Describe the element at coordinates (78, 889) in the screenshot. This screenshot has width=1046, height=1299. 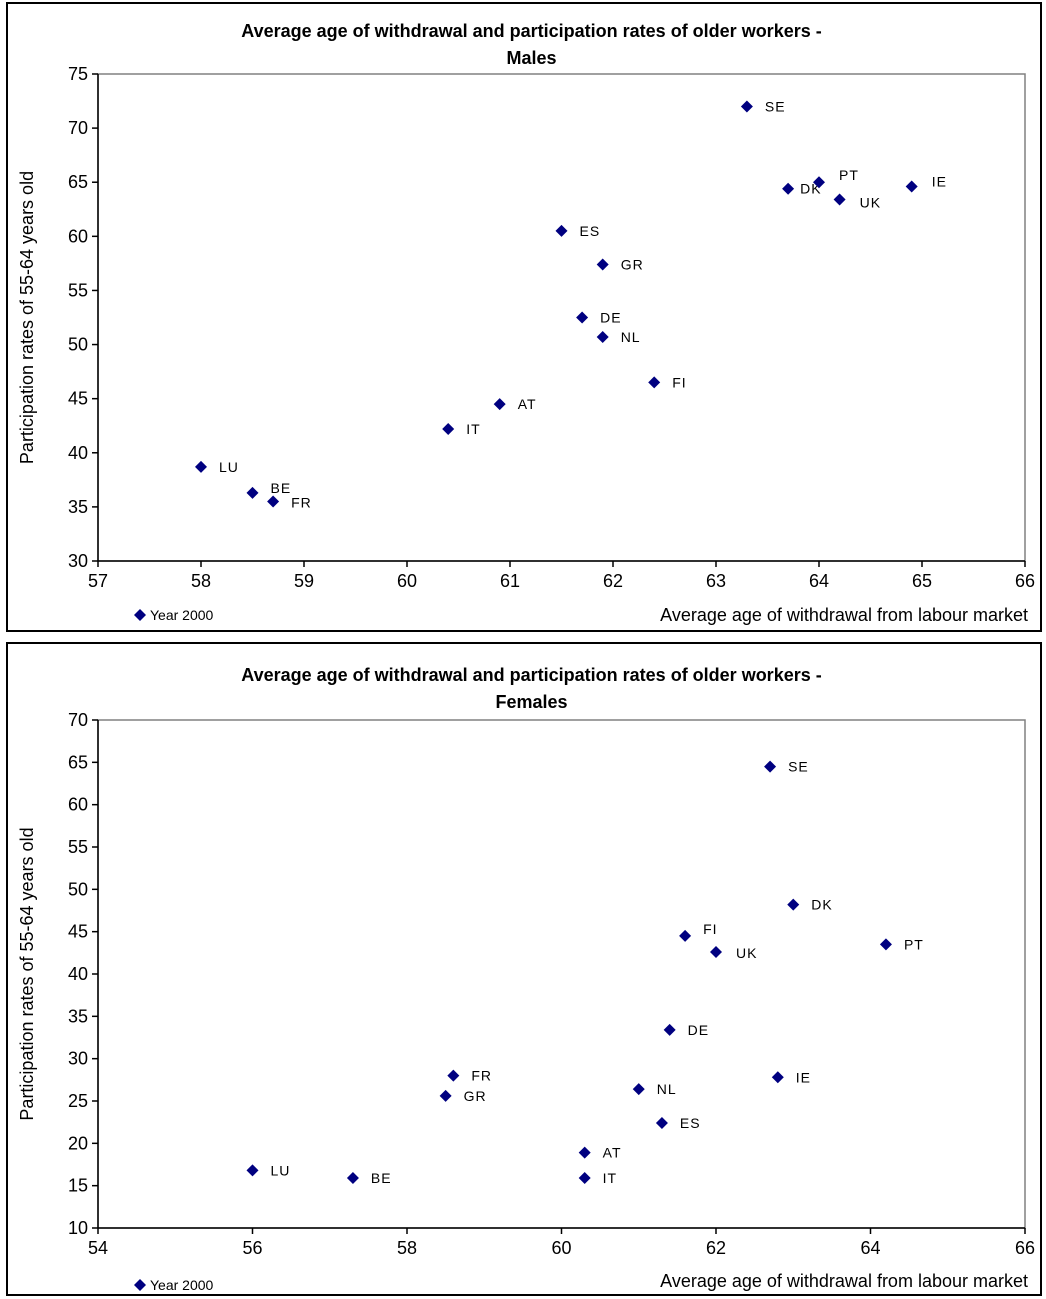
I see `y-tick-label: 50` at that location.